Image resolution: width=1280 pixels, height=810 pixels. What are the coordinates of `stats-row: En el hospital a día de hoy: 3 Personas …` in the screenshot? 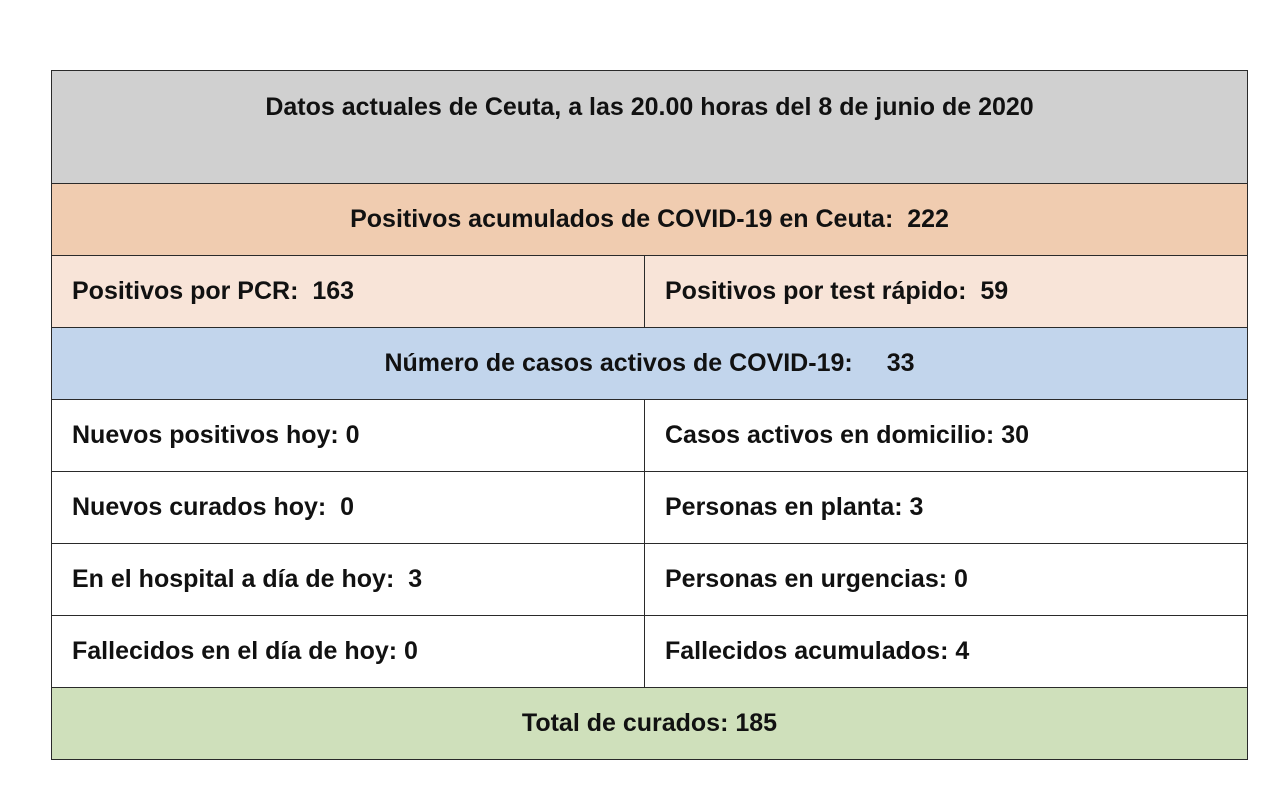 It's located at (650, 579).